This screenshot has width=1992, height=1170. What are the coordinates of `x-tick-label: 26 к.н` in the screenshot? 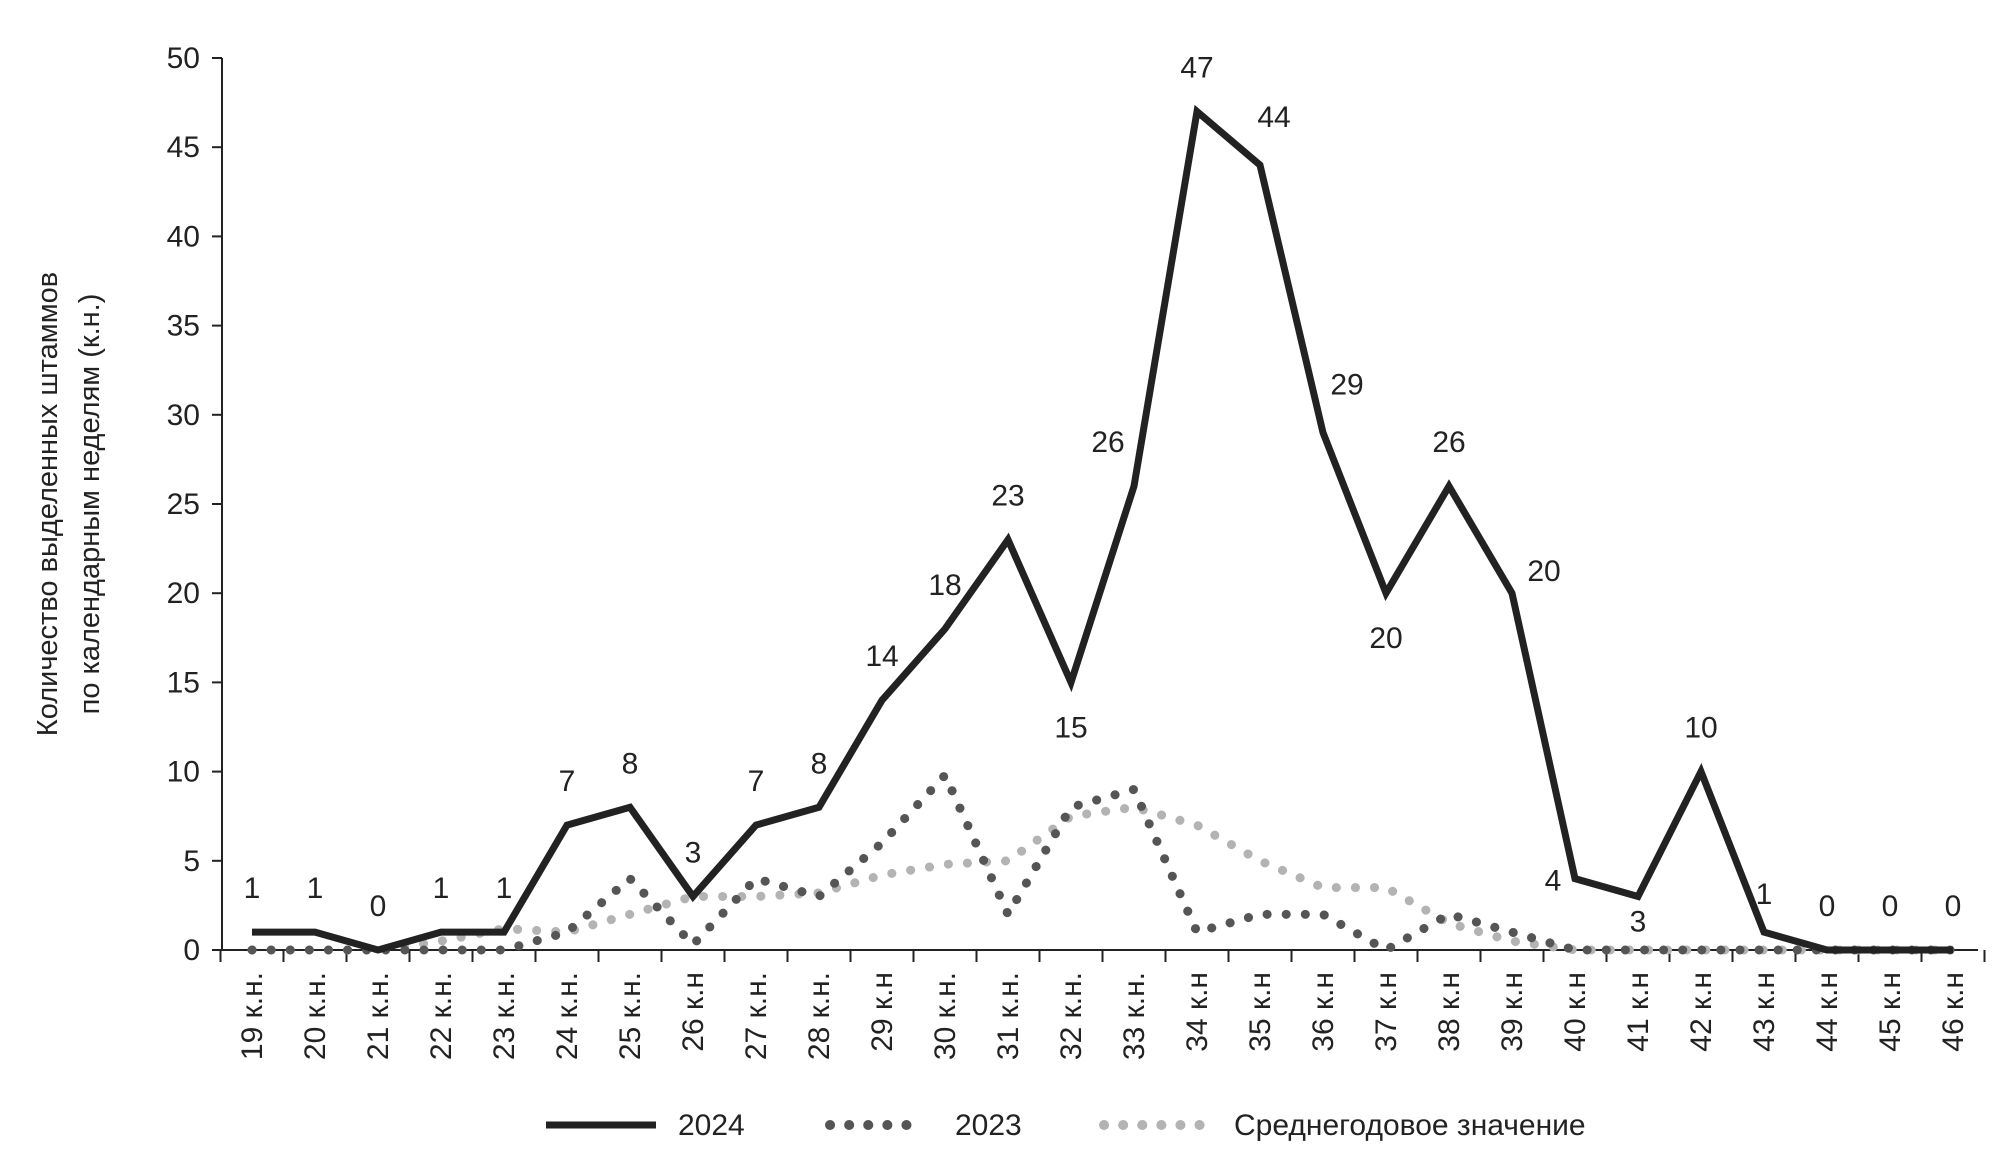 It's located at (693, 1012).